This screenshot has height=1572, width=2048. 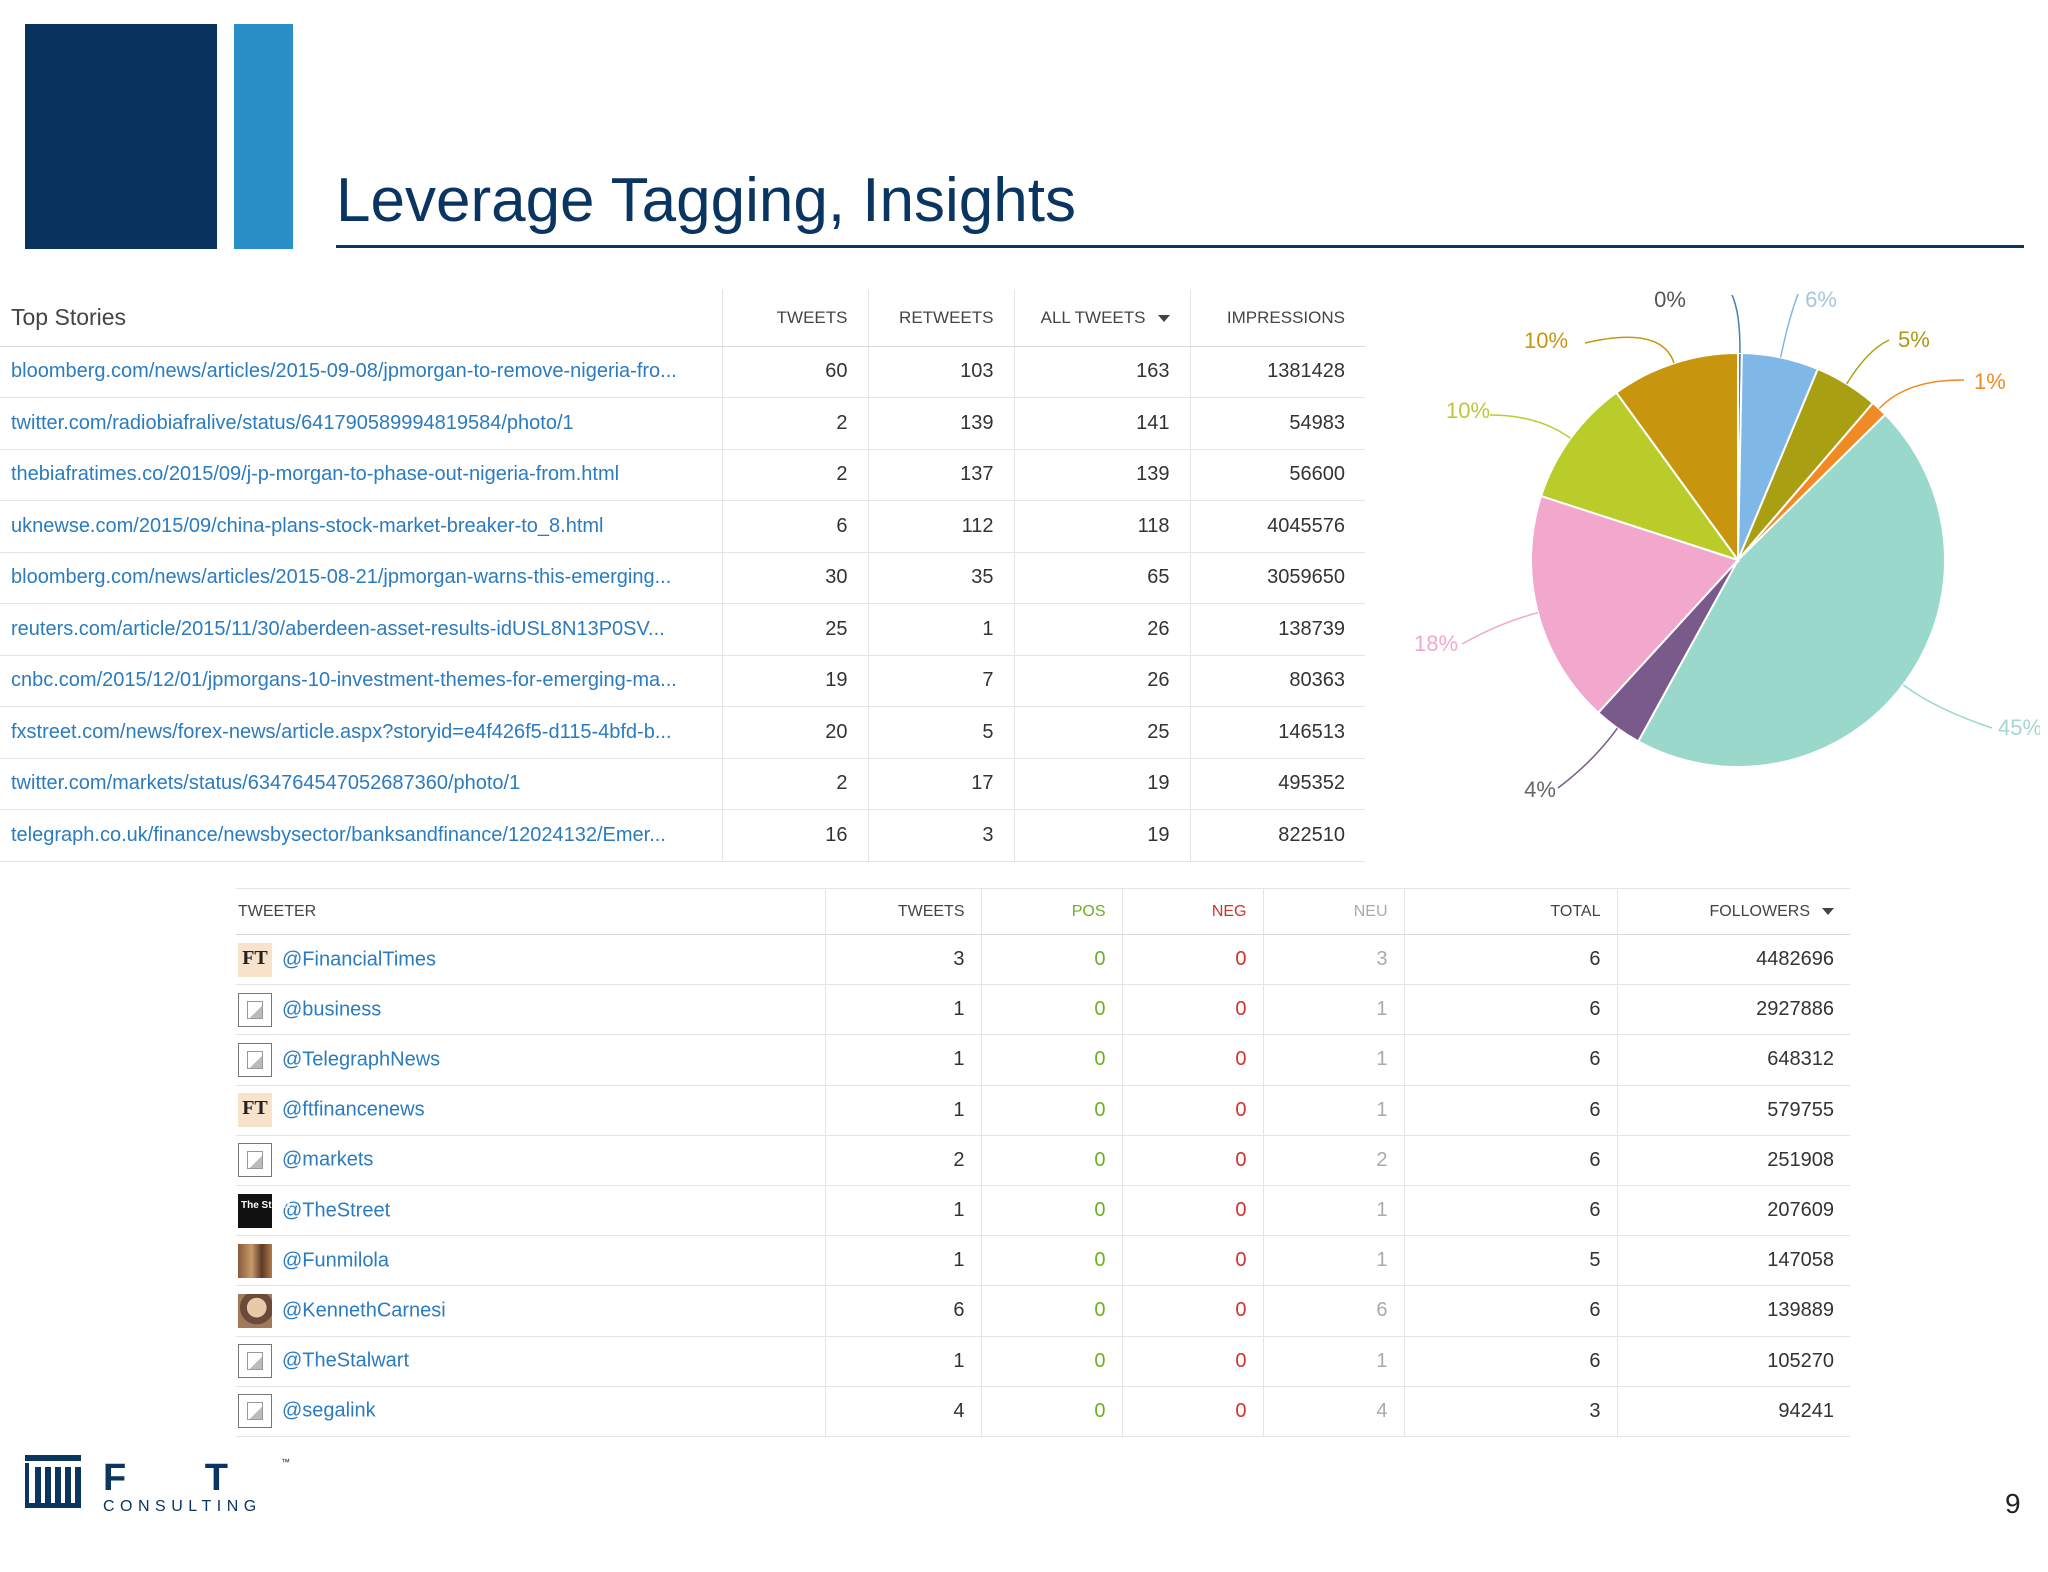 I want to click on tweeter-handle-link: @Funmilola, so click(x=336, y=1260).